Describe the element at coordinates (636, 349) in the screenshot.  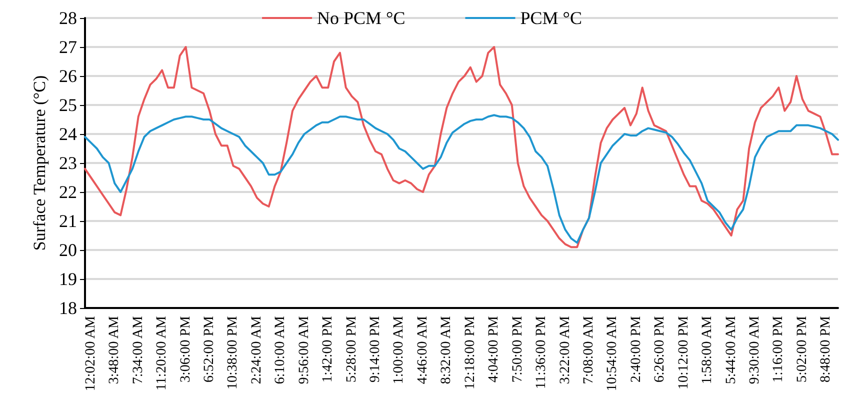
I see `x-tick-label: 2:40:00 PM` at that location.